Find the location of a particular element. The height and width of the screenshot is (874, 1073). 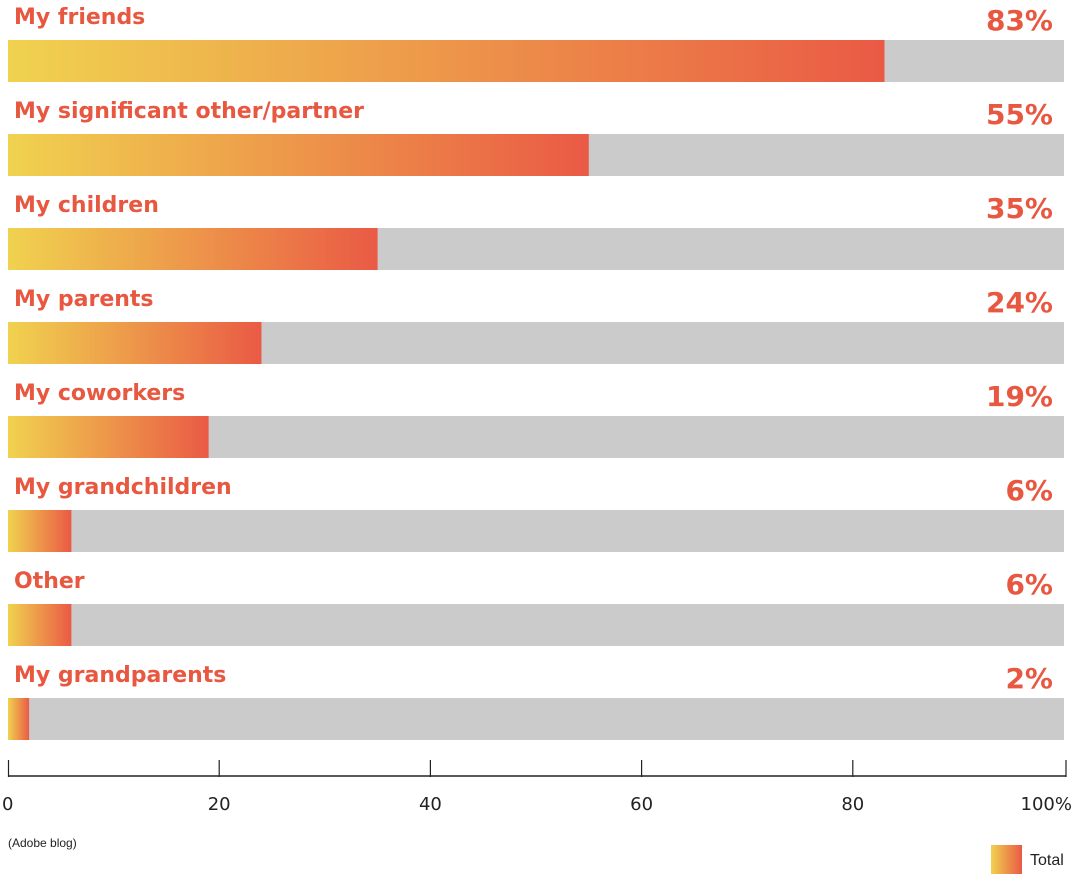

value-label: 19% is located at coordinates (1019, 396).